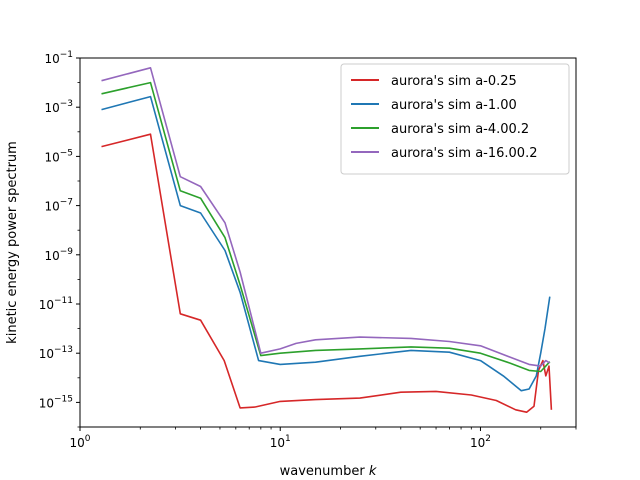  What do you see at coordinates (56, 353) in the screenshot?
I see `y-tick-label: 10⁻¹³` at bounding box center [56, 353].